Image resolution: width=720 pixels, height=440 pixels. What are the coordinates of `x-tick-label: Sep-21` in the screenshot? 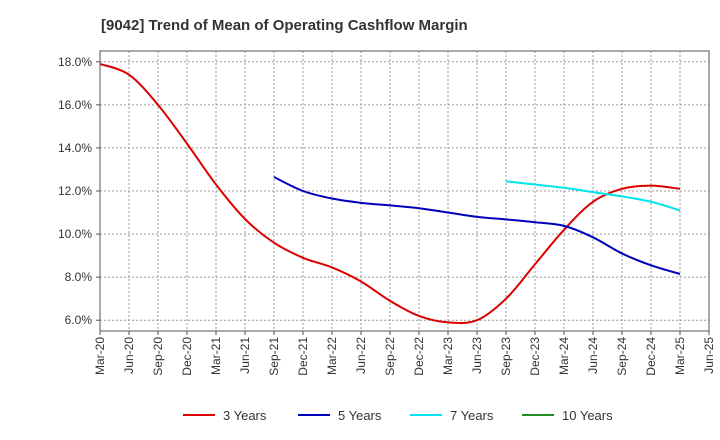 It's located at (274, 356).